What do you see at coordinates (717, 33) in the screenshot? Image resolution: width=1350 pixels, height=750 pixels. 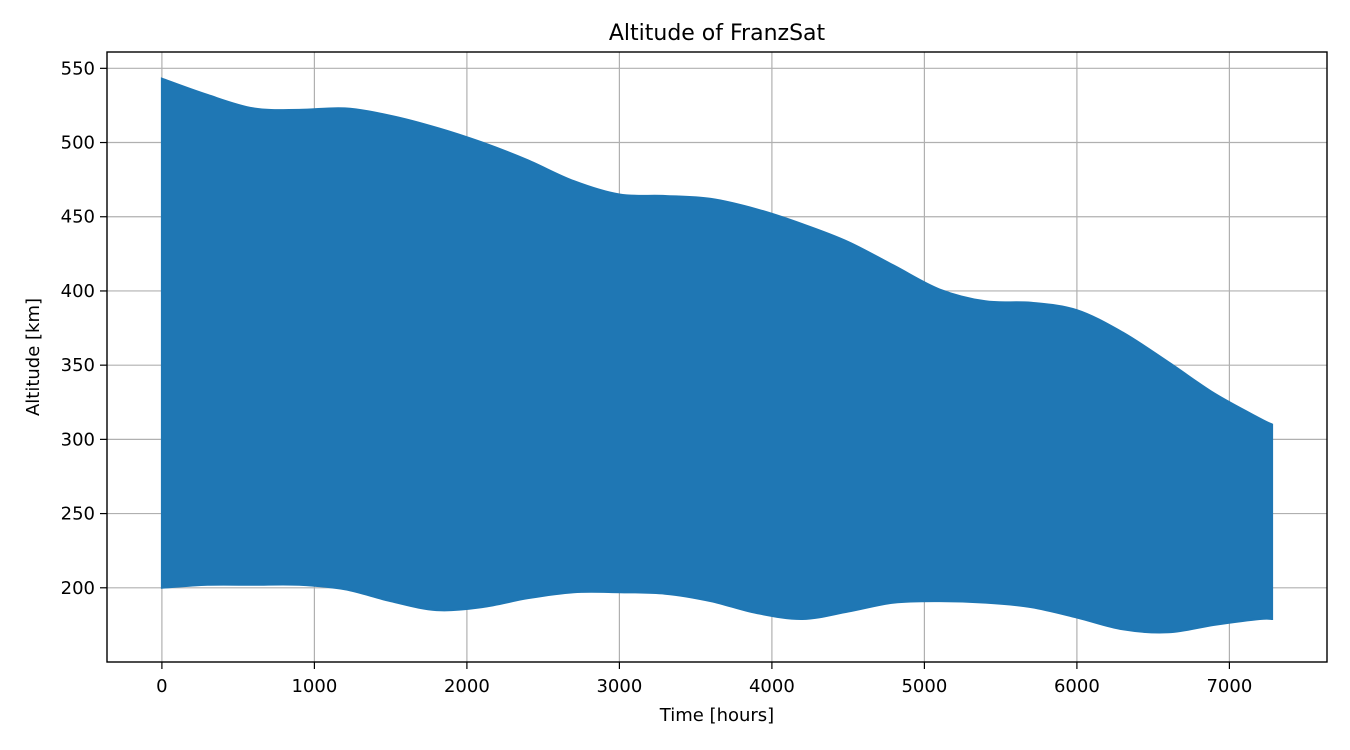 I see `chart-title: Altitude of FranzSat` at bounding box center [717, 33].